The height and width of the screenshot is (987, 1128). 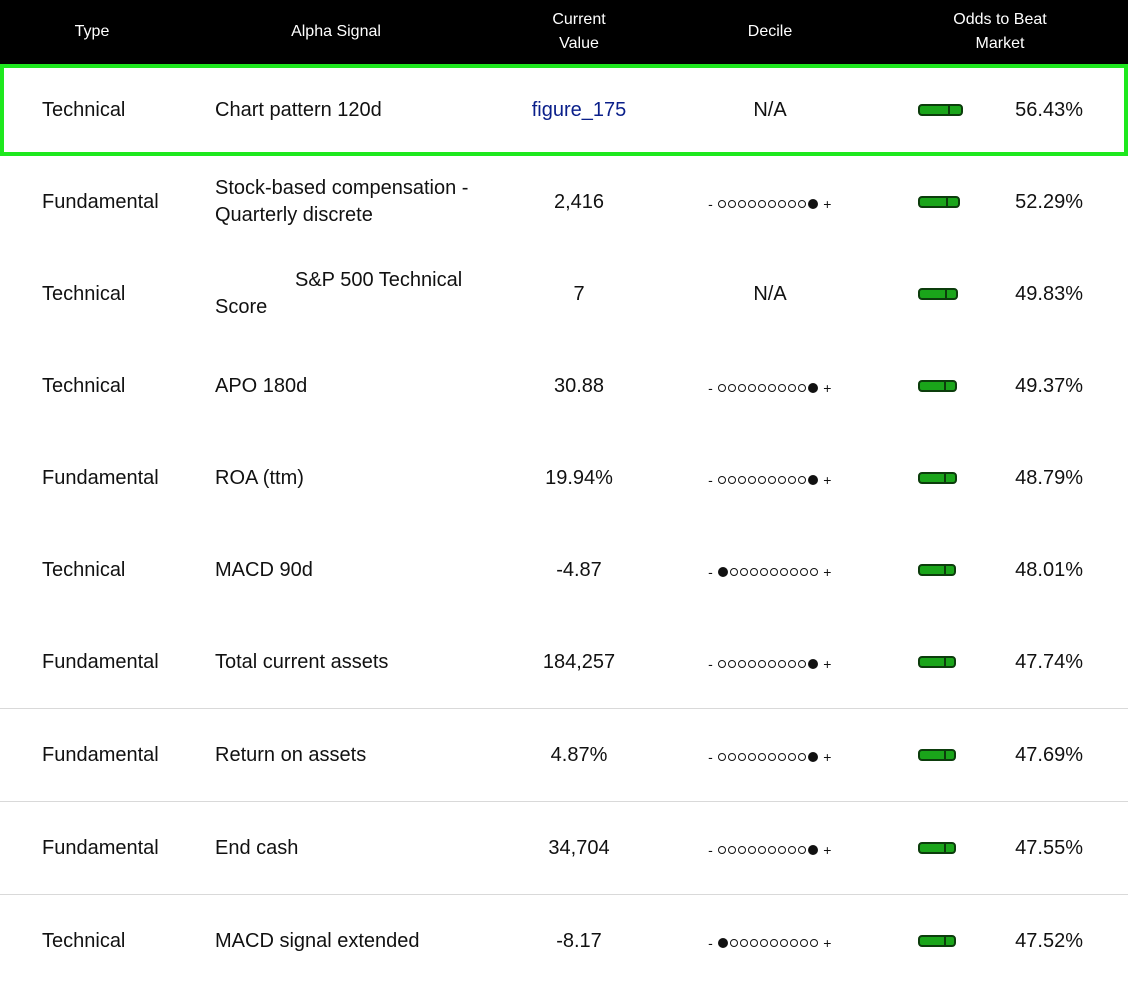 I want to click on decile-cell: N/A, so click(x=770, y=110).